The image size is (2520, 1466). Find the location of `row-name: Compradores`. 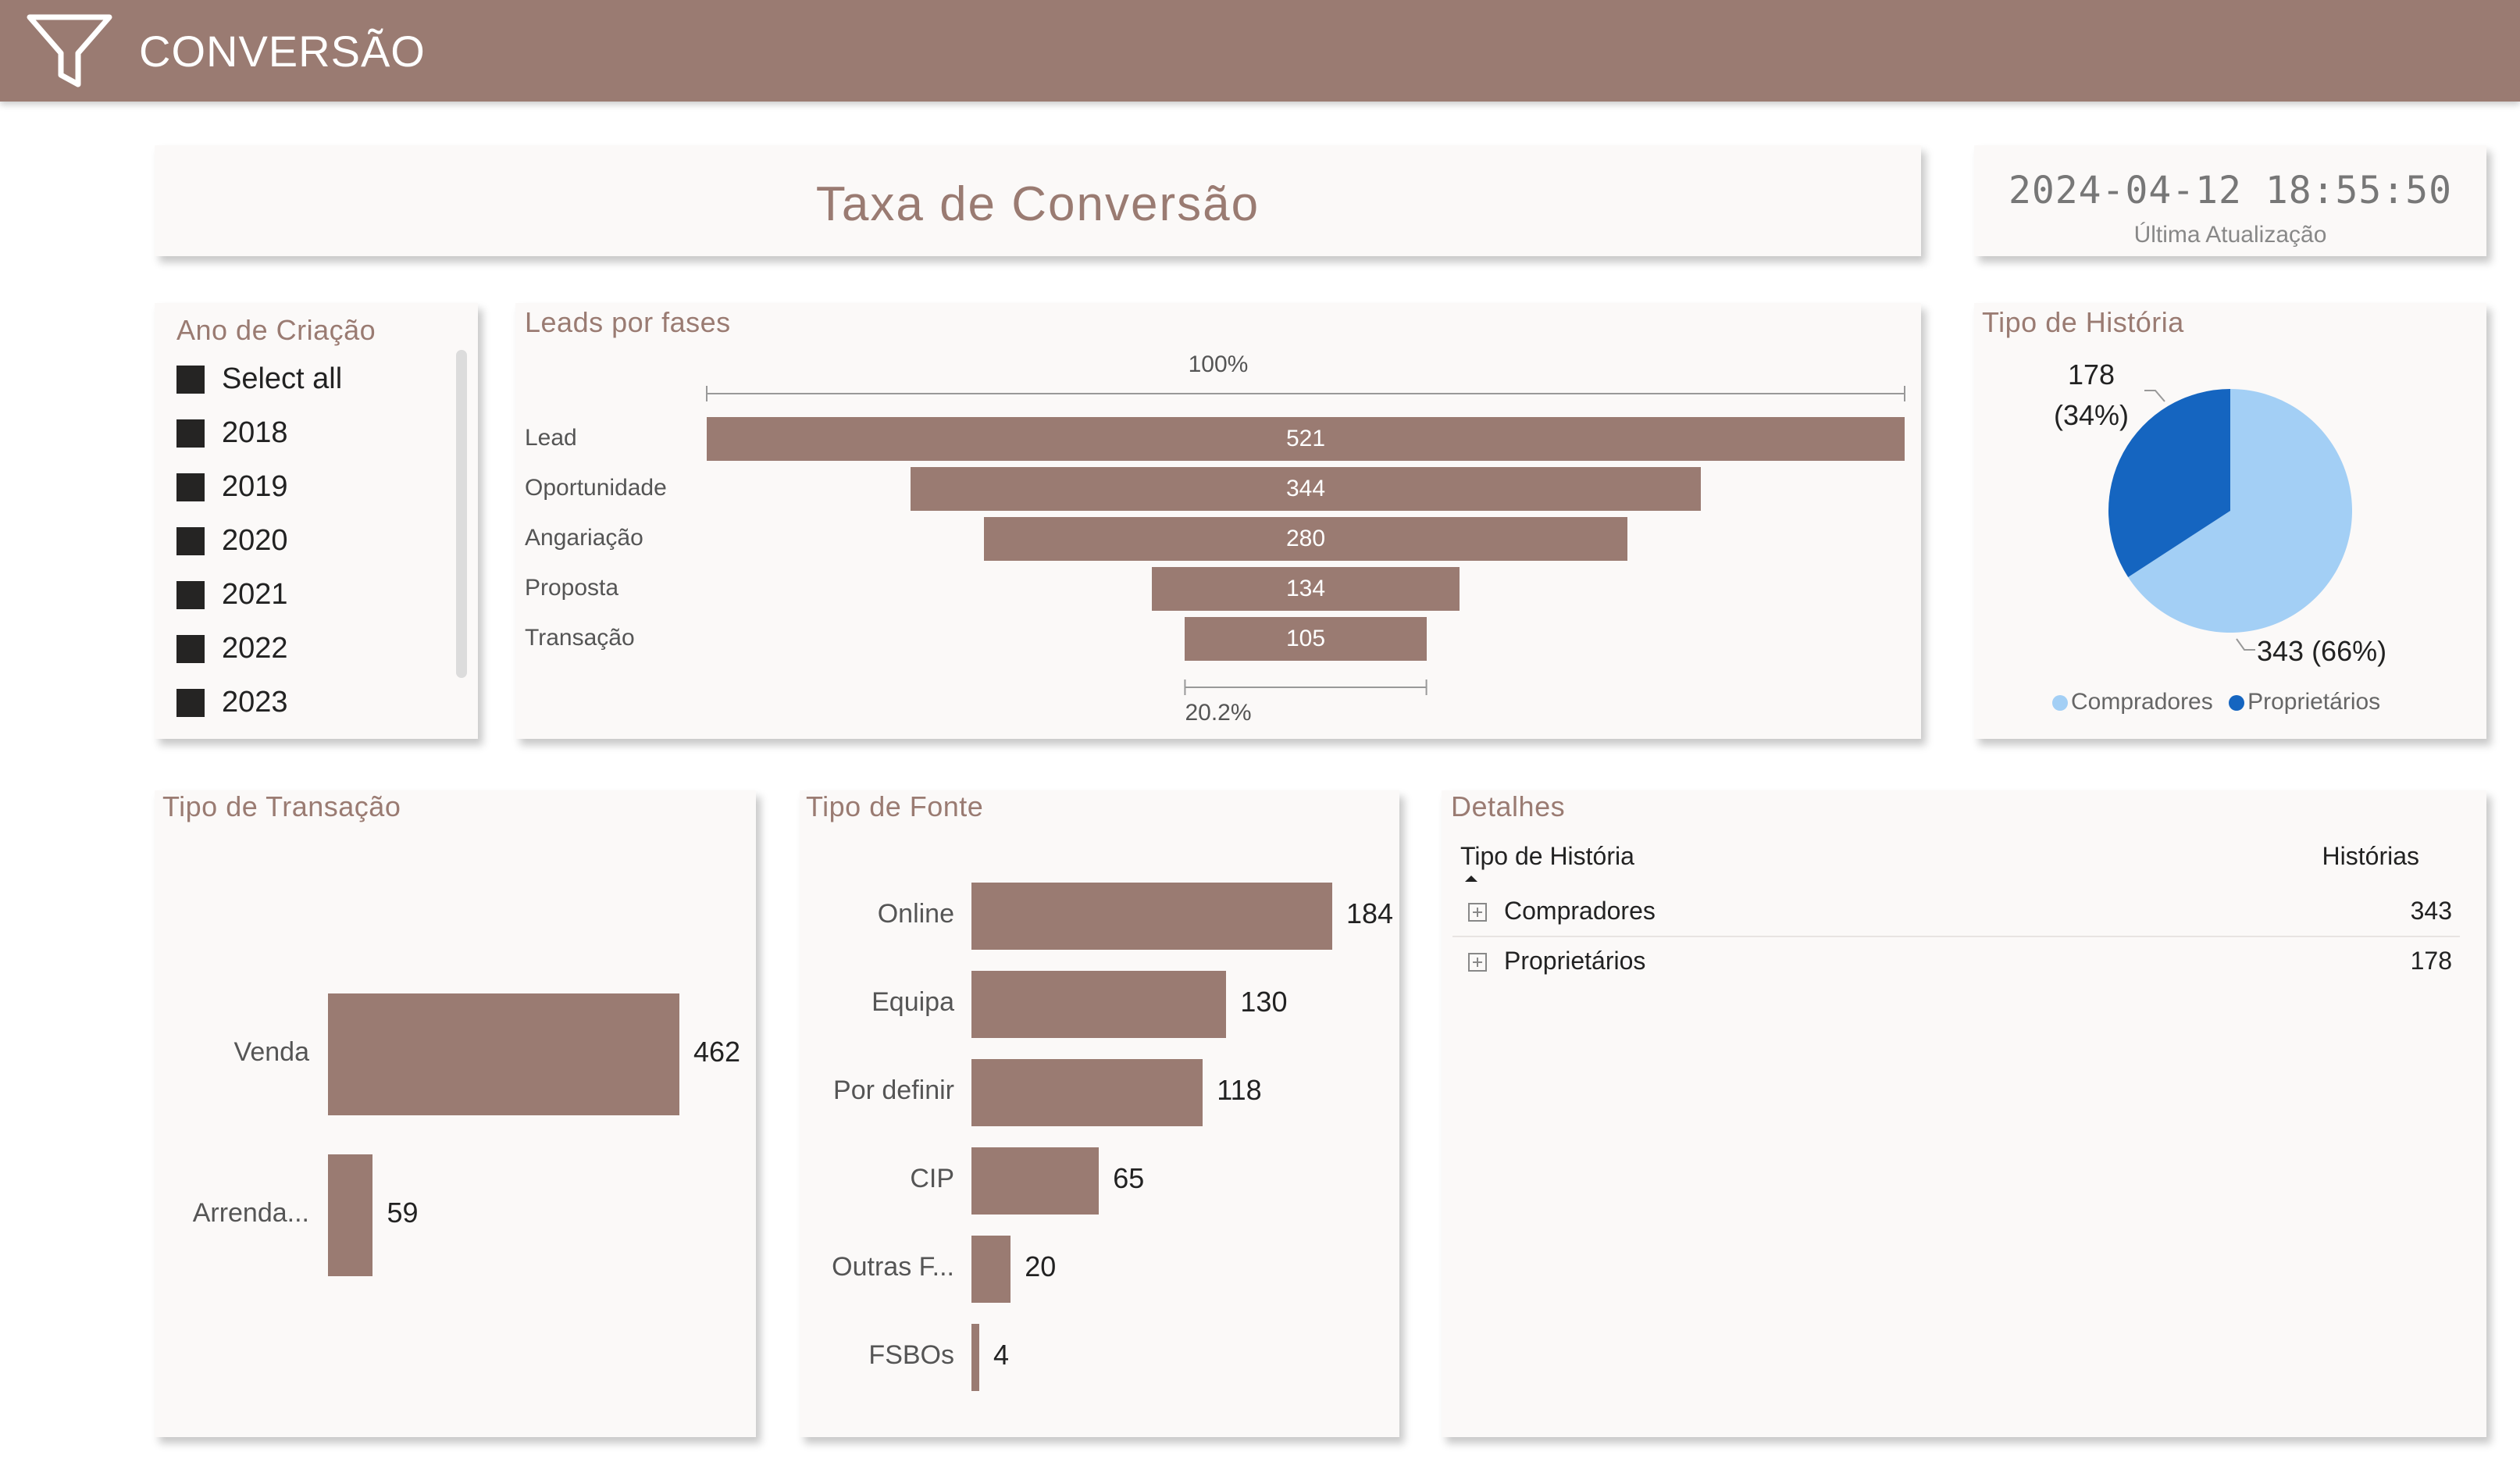

row-name: Compradores is located at coordinates (1580, 911).